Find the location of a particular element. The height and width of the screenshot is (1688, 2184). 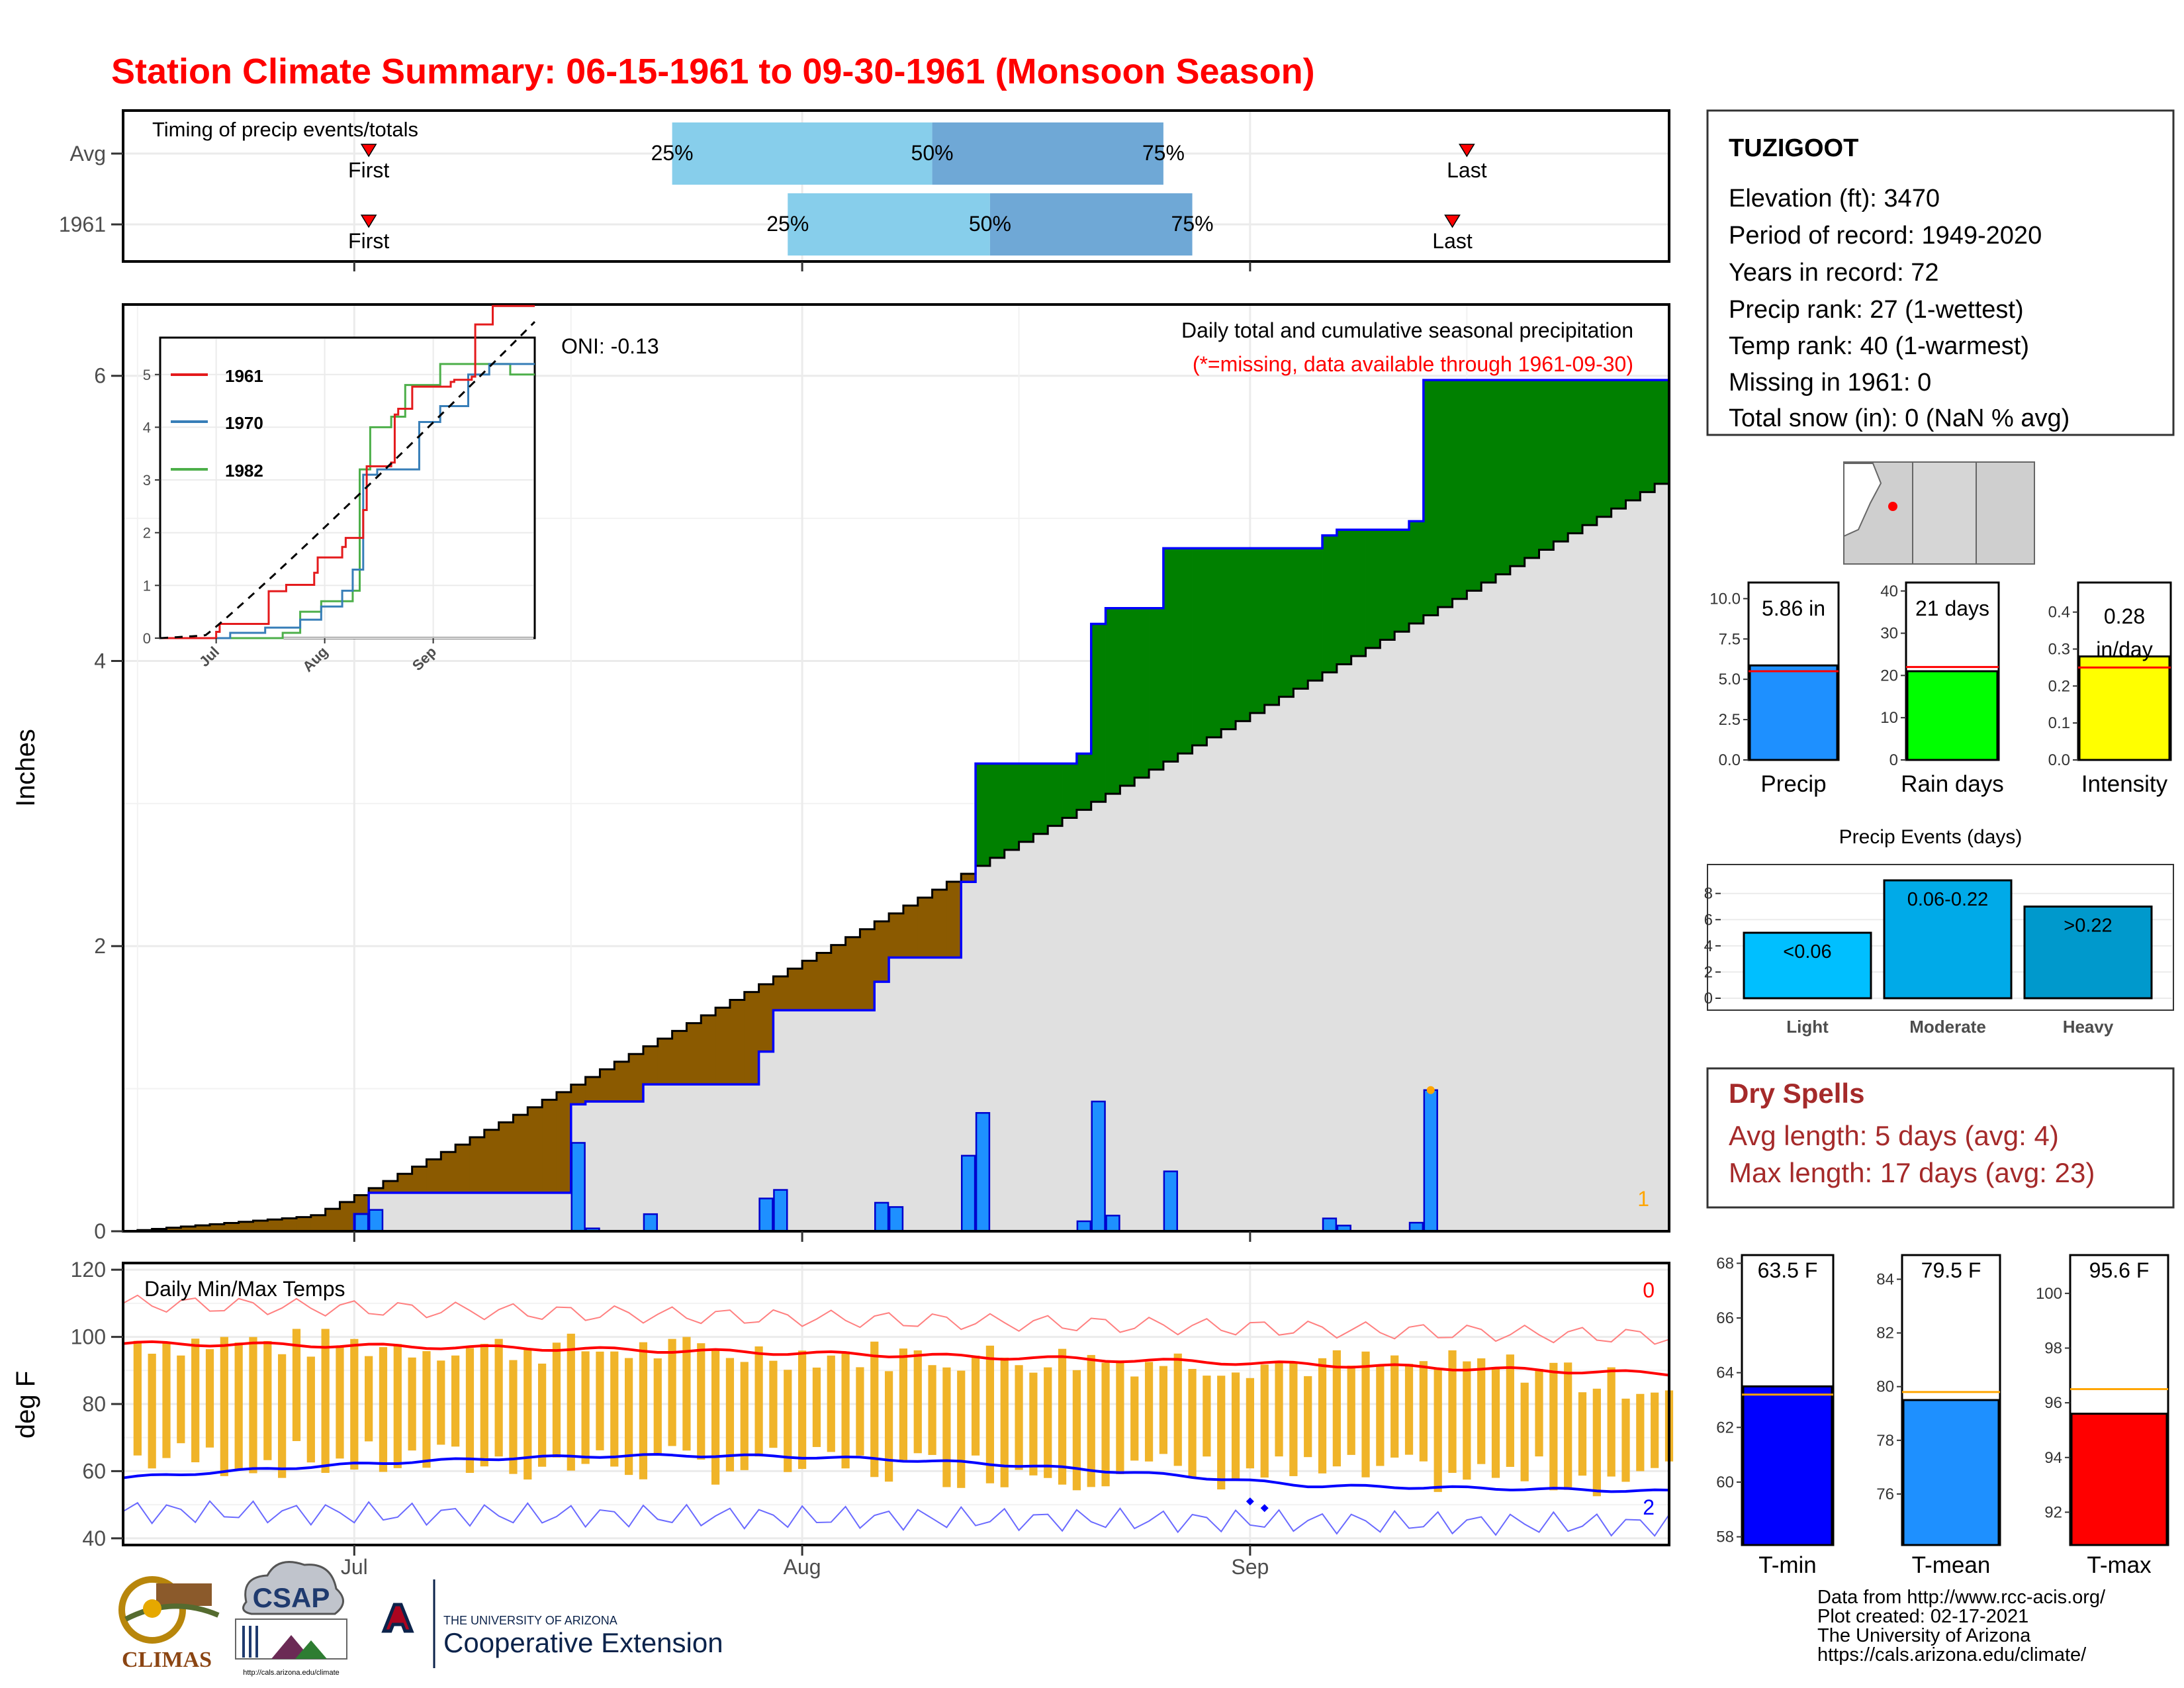

temp-summary-ytick-label: 60 is located at coordinates (1725, 1482).